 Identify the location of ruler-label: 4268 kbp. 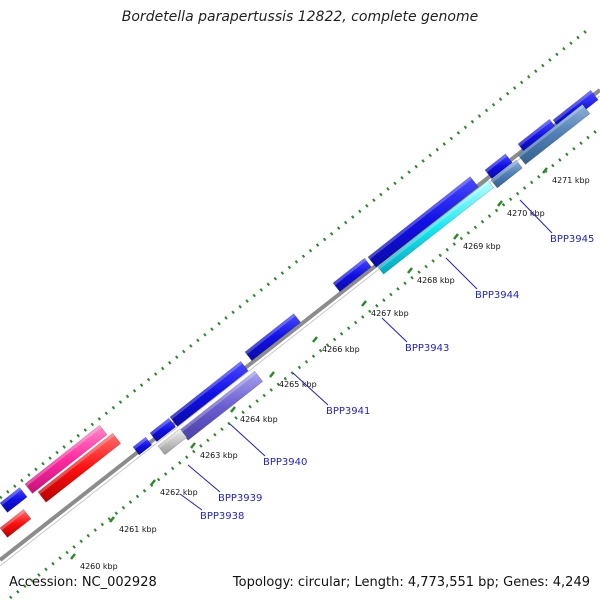
(436, 280).